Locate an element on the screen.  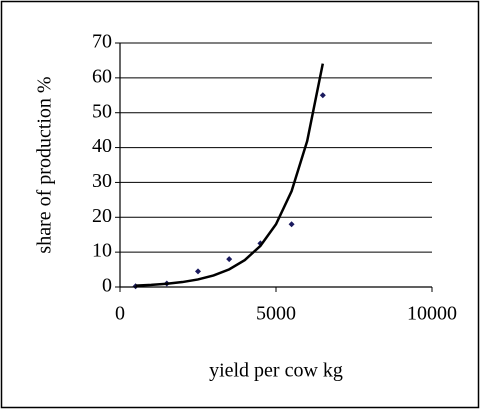
y-tick-label: 10 is located at coordinates (102, 251).